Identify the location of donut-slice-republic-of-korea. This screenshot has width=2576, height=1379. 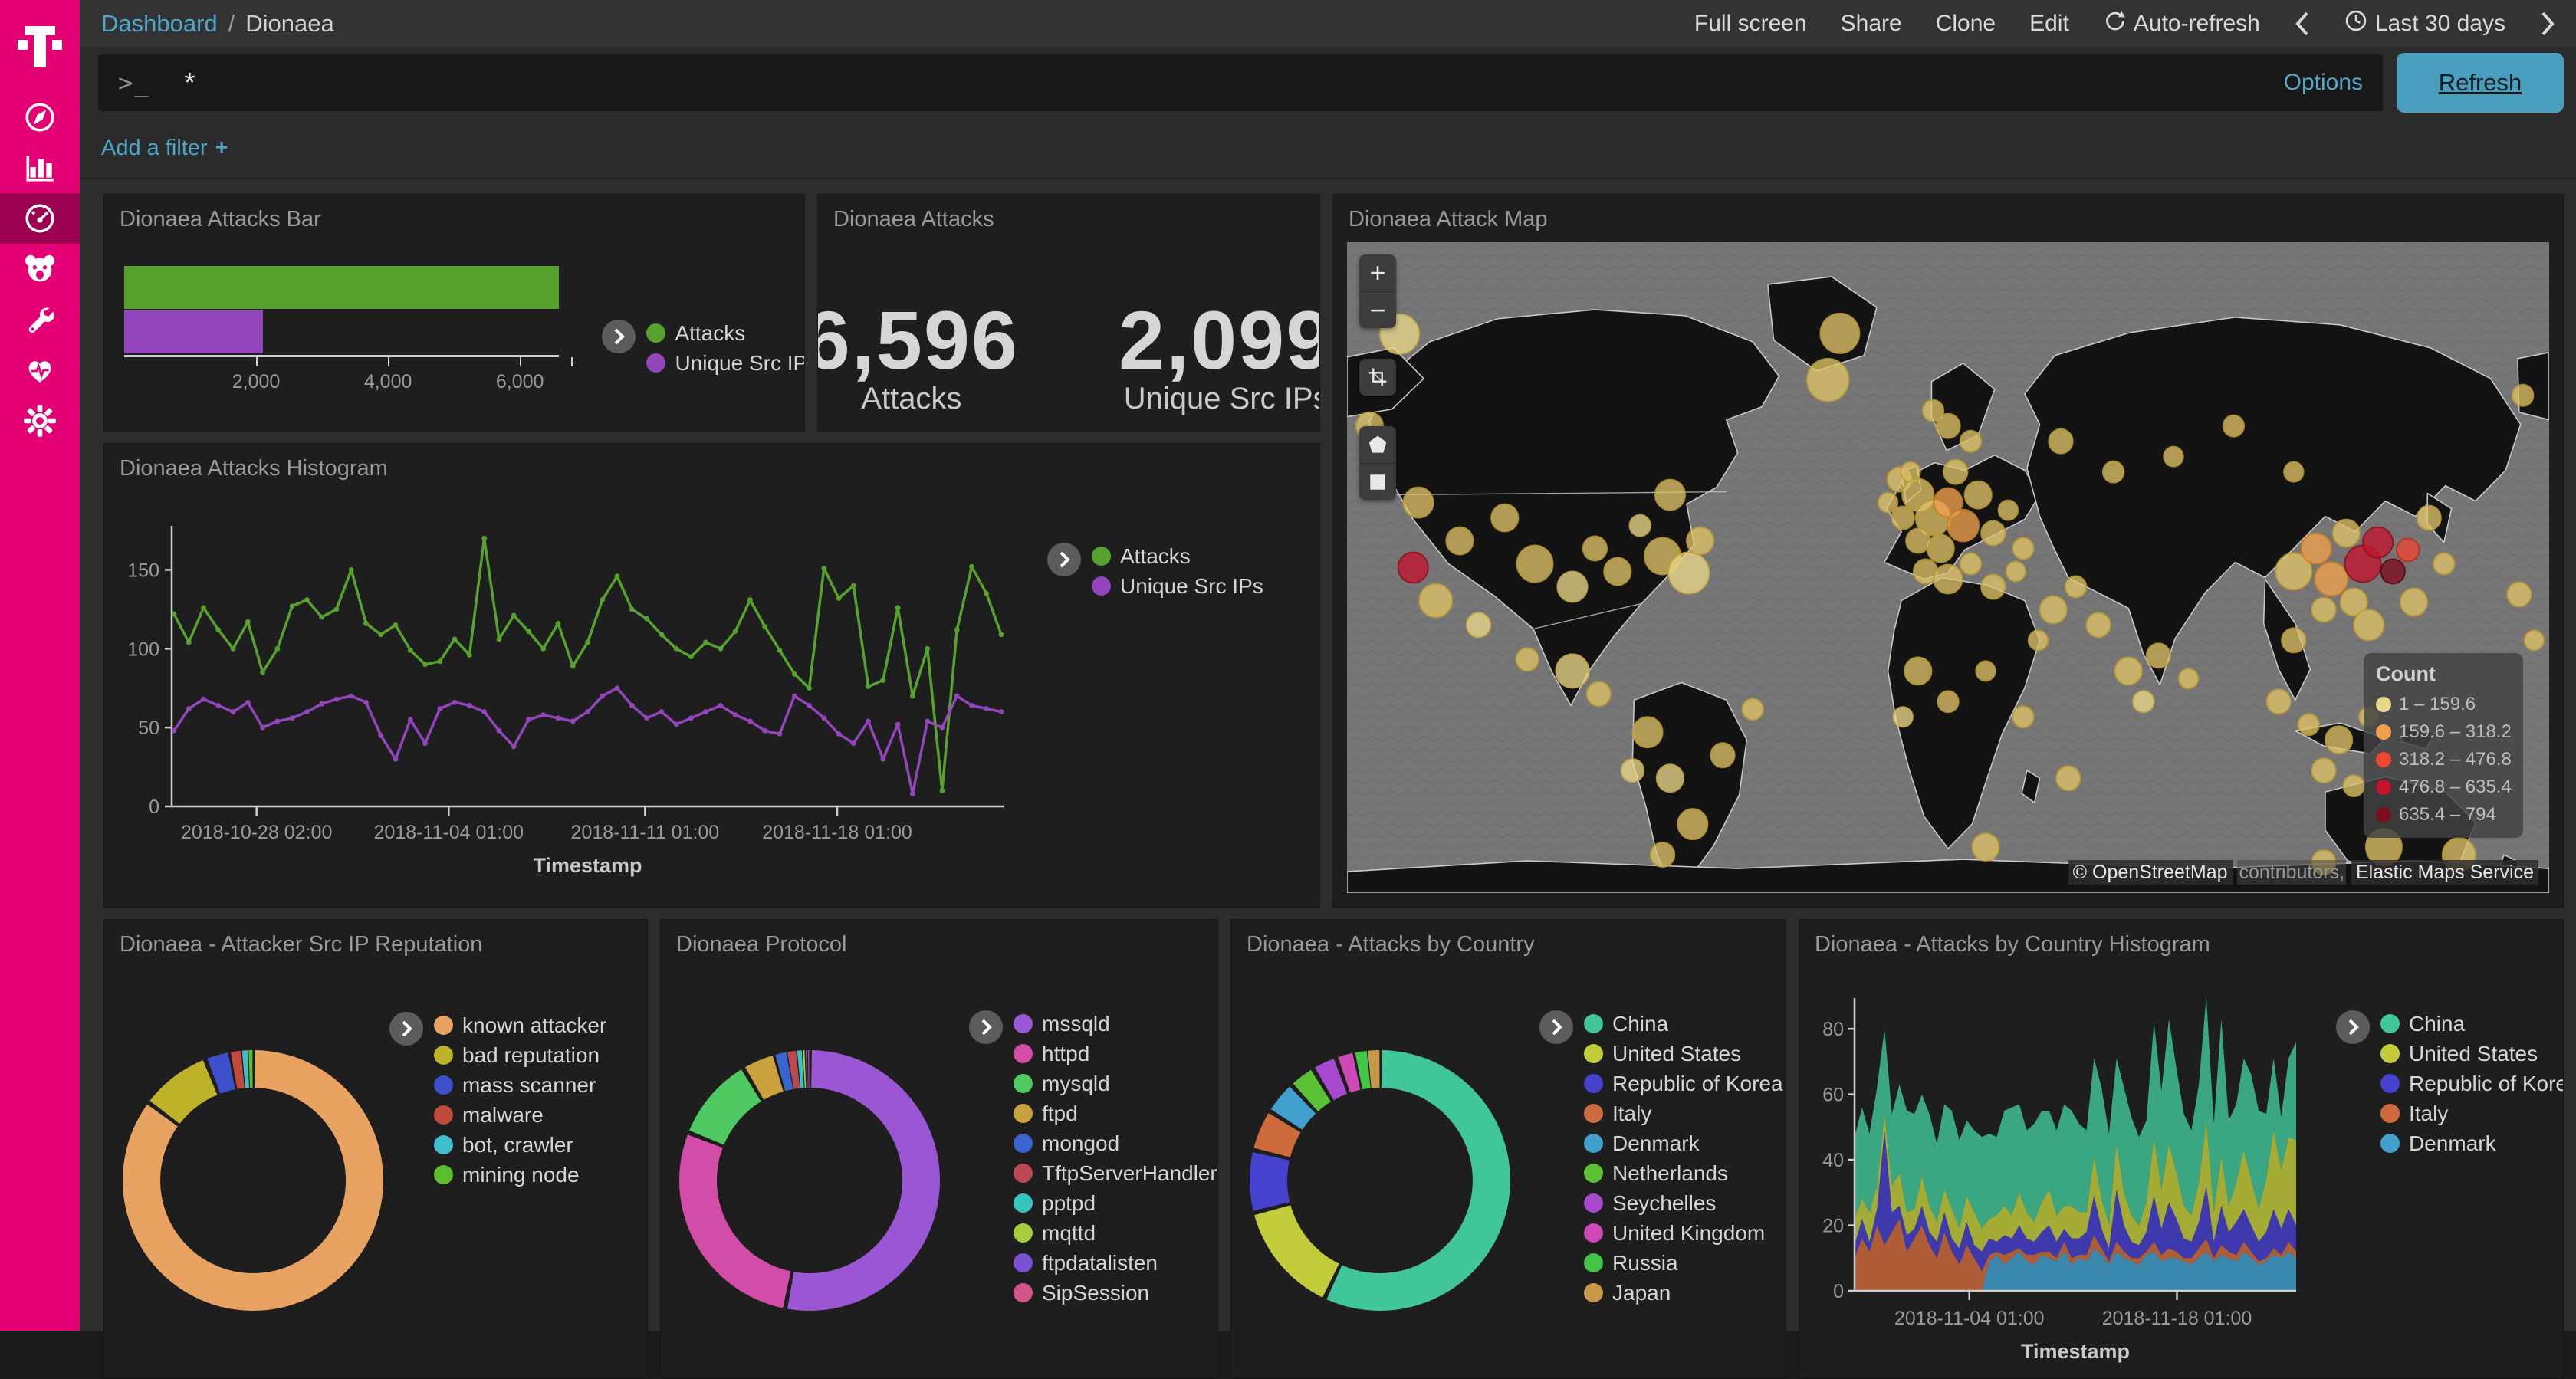
(1269, 1181).